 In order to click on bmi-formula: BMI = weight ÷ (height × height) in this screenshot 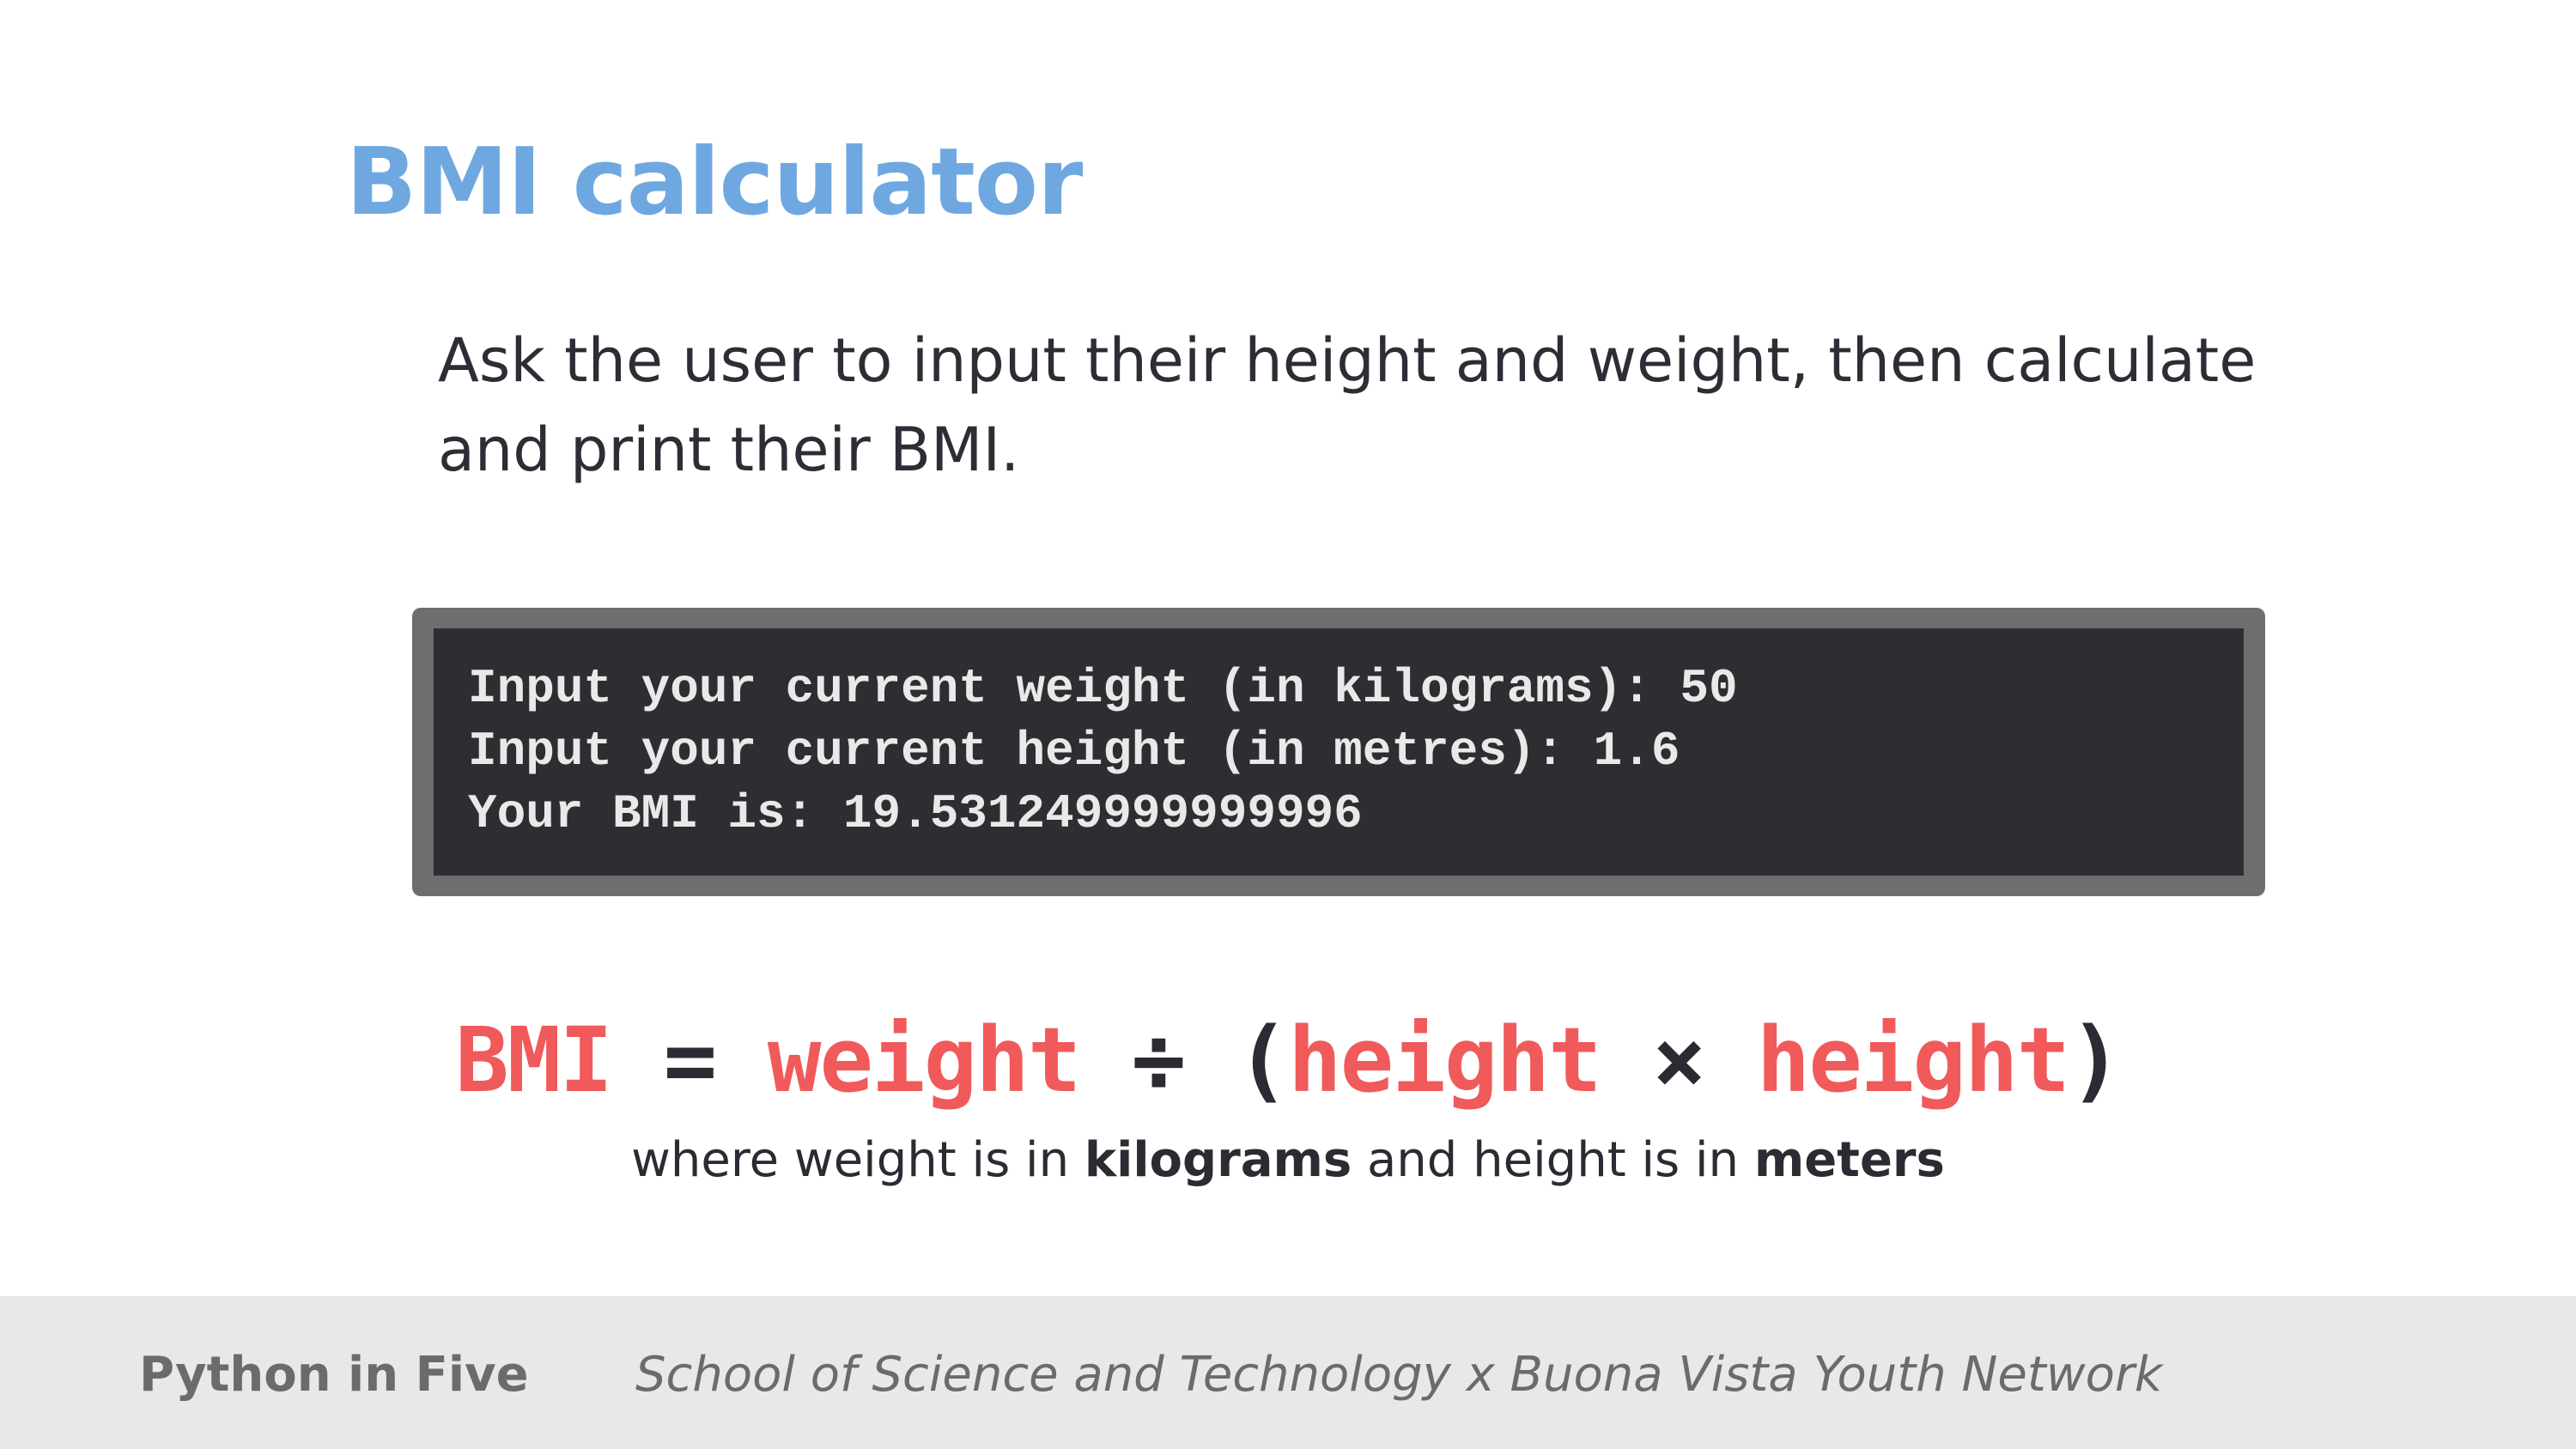, I will do `click(1288, 1060)`.